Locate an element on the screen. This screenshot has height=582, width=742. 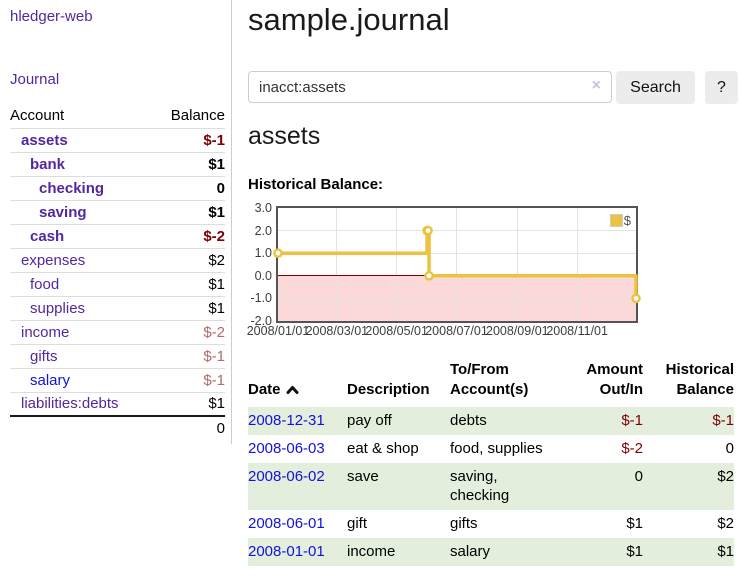
transaction-description: income is located at coordinates (398, 552).